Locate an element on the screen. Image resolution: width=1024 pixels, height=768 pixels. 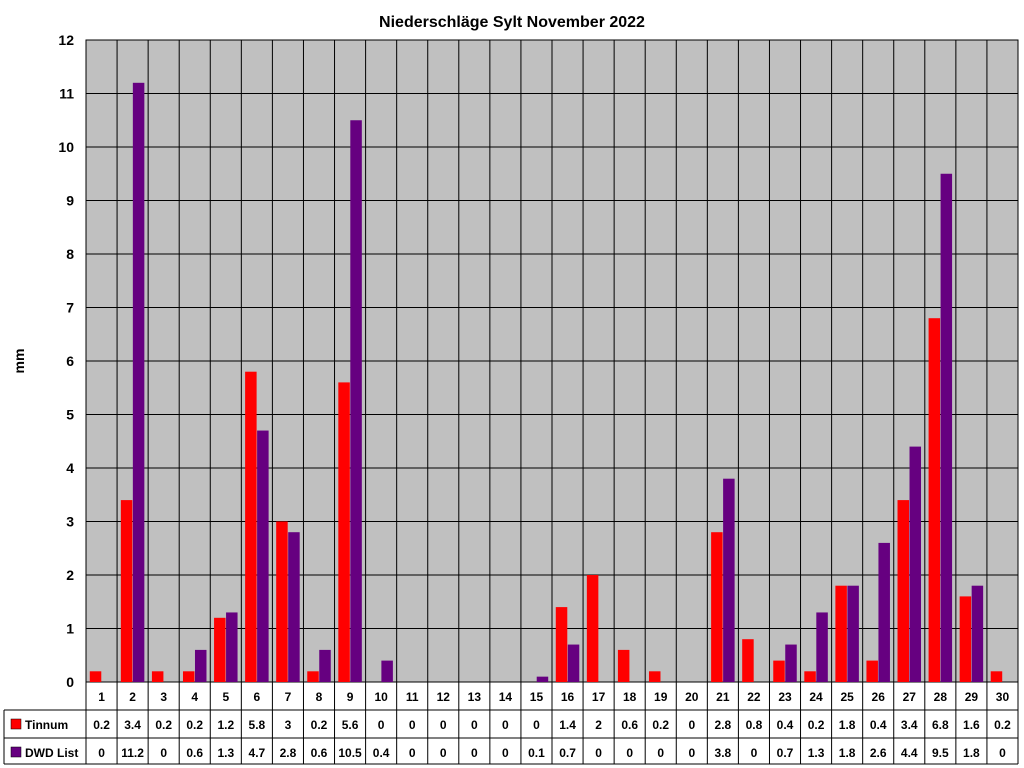
y-tick-label: 11 is located at coordinates (66, 94).